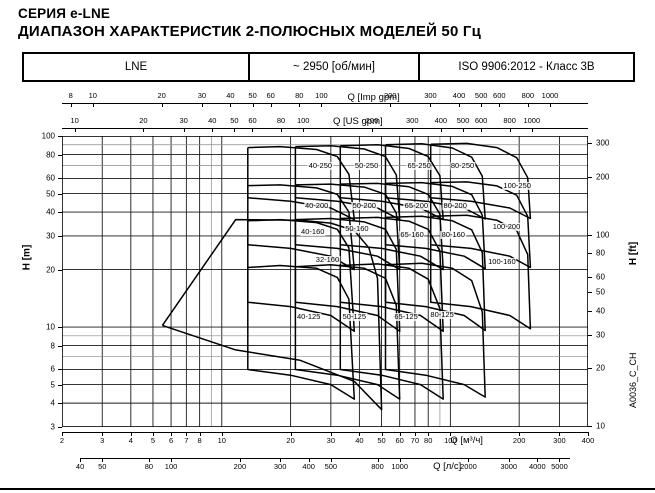  Describe the element at coordinates (462, 165) in the screenshot. I see `model-label-80-250: 80-250` at that location.